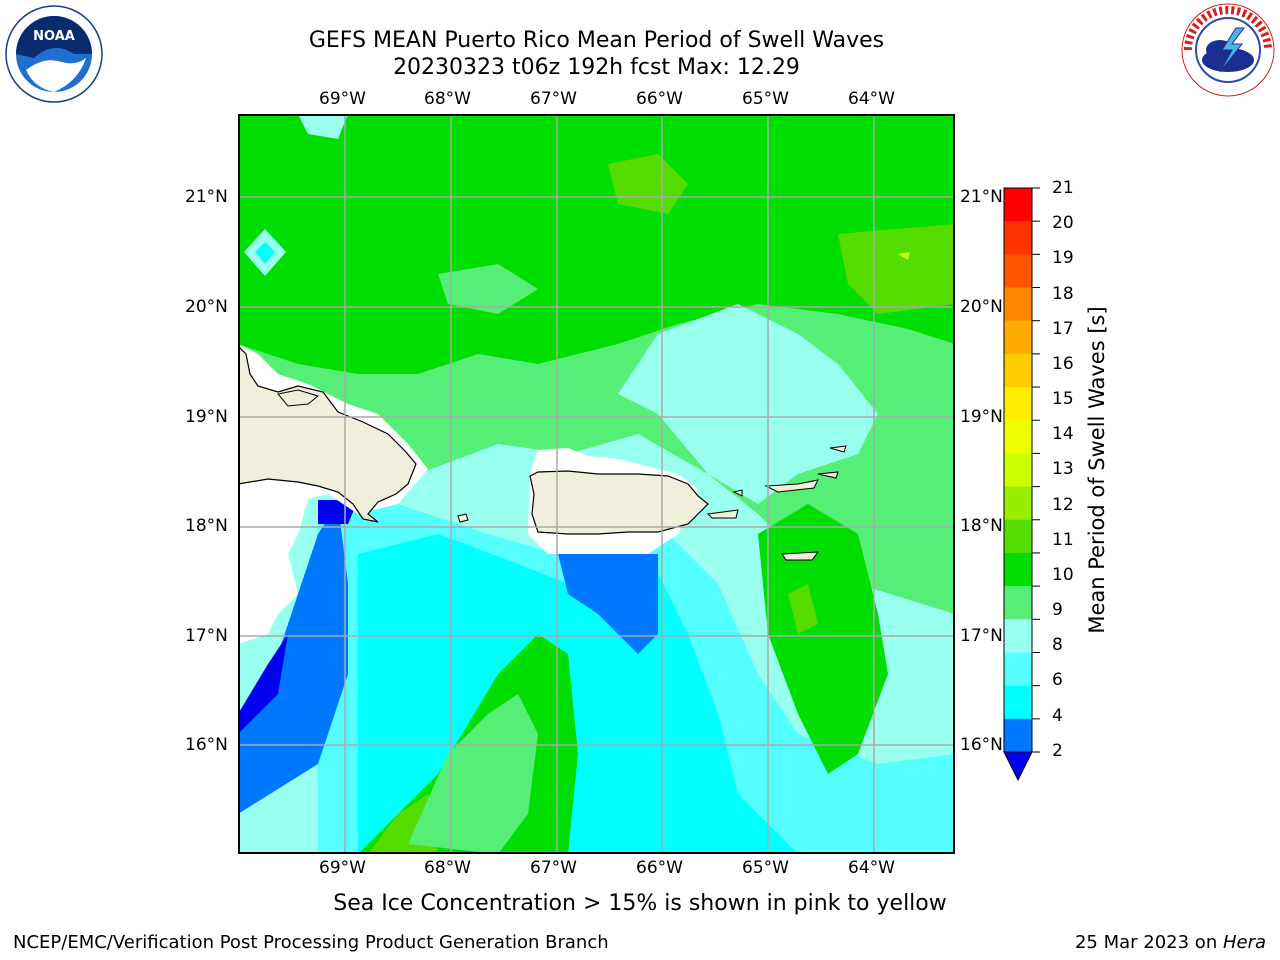  What do you see at coordinates (871, 99) in the screenshot?
I see `lon-label-top: 64°W` at bounding box center [871, 99].